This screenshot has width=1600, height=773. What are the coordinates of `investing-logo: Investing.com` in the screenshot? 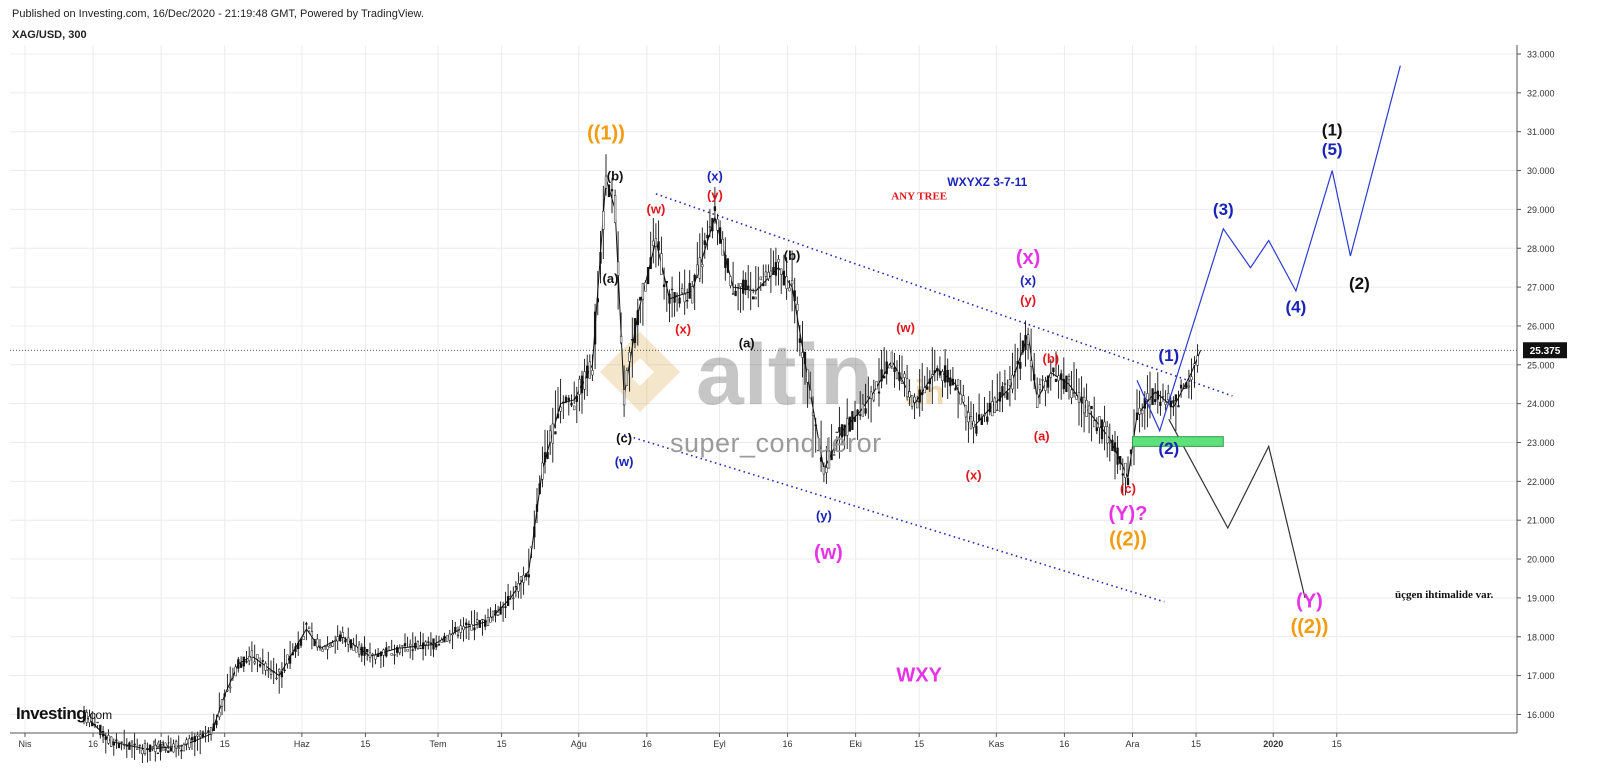 It's located at (64, 714).